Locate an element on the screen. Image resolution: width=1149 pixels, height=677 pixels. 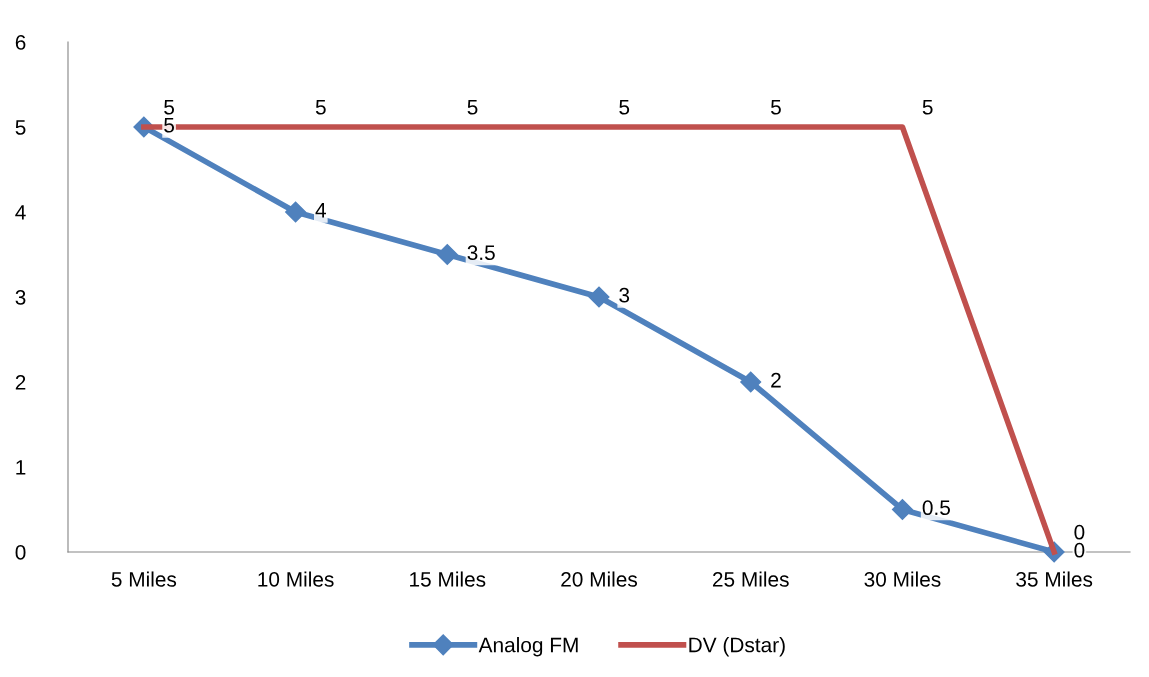
legend-label: DV (Dstar) is located at coordinates (737, 647).